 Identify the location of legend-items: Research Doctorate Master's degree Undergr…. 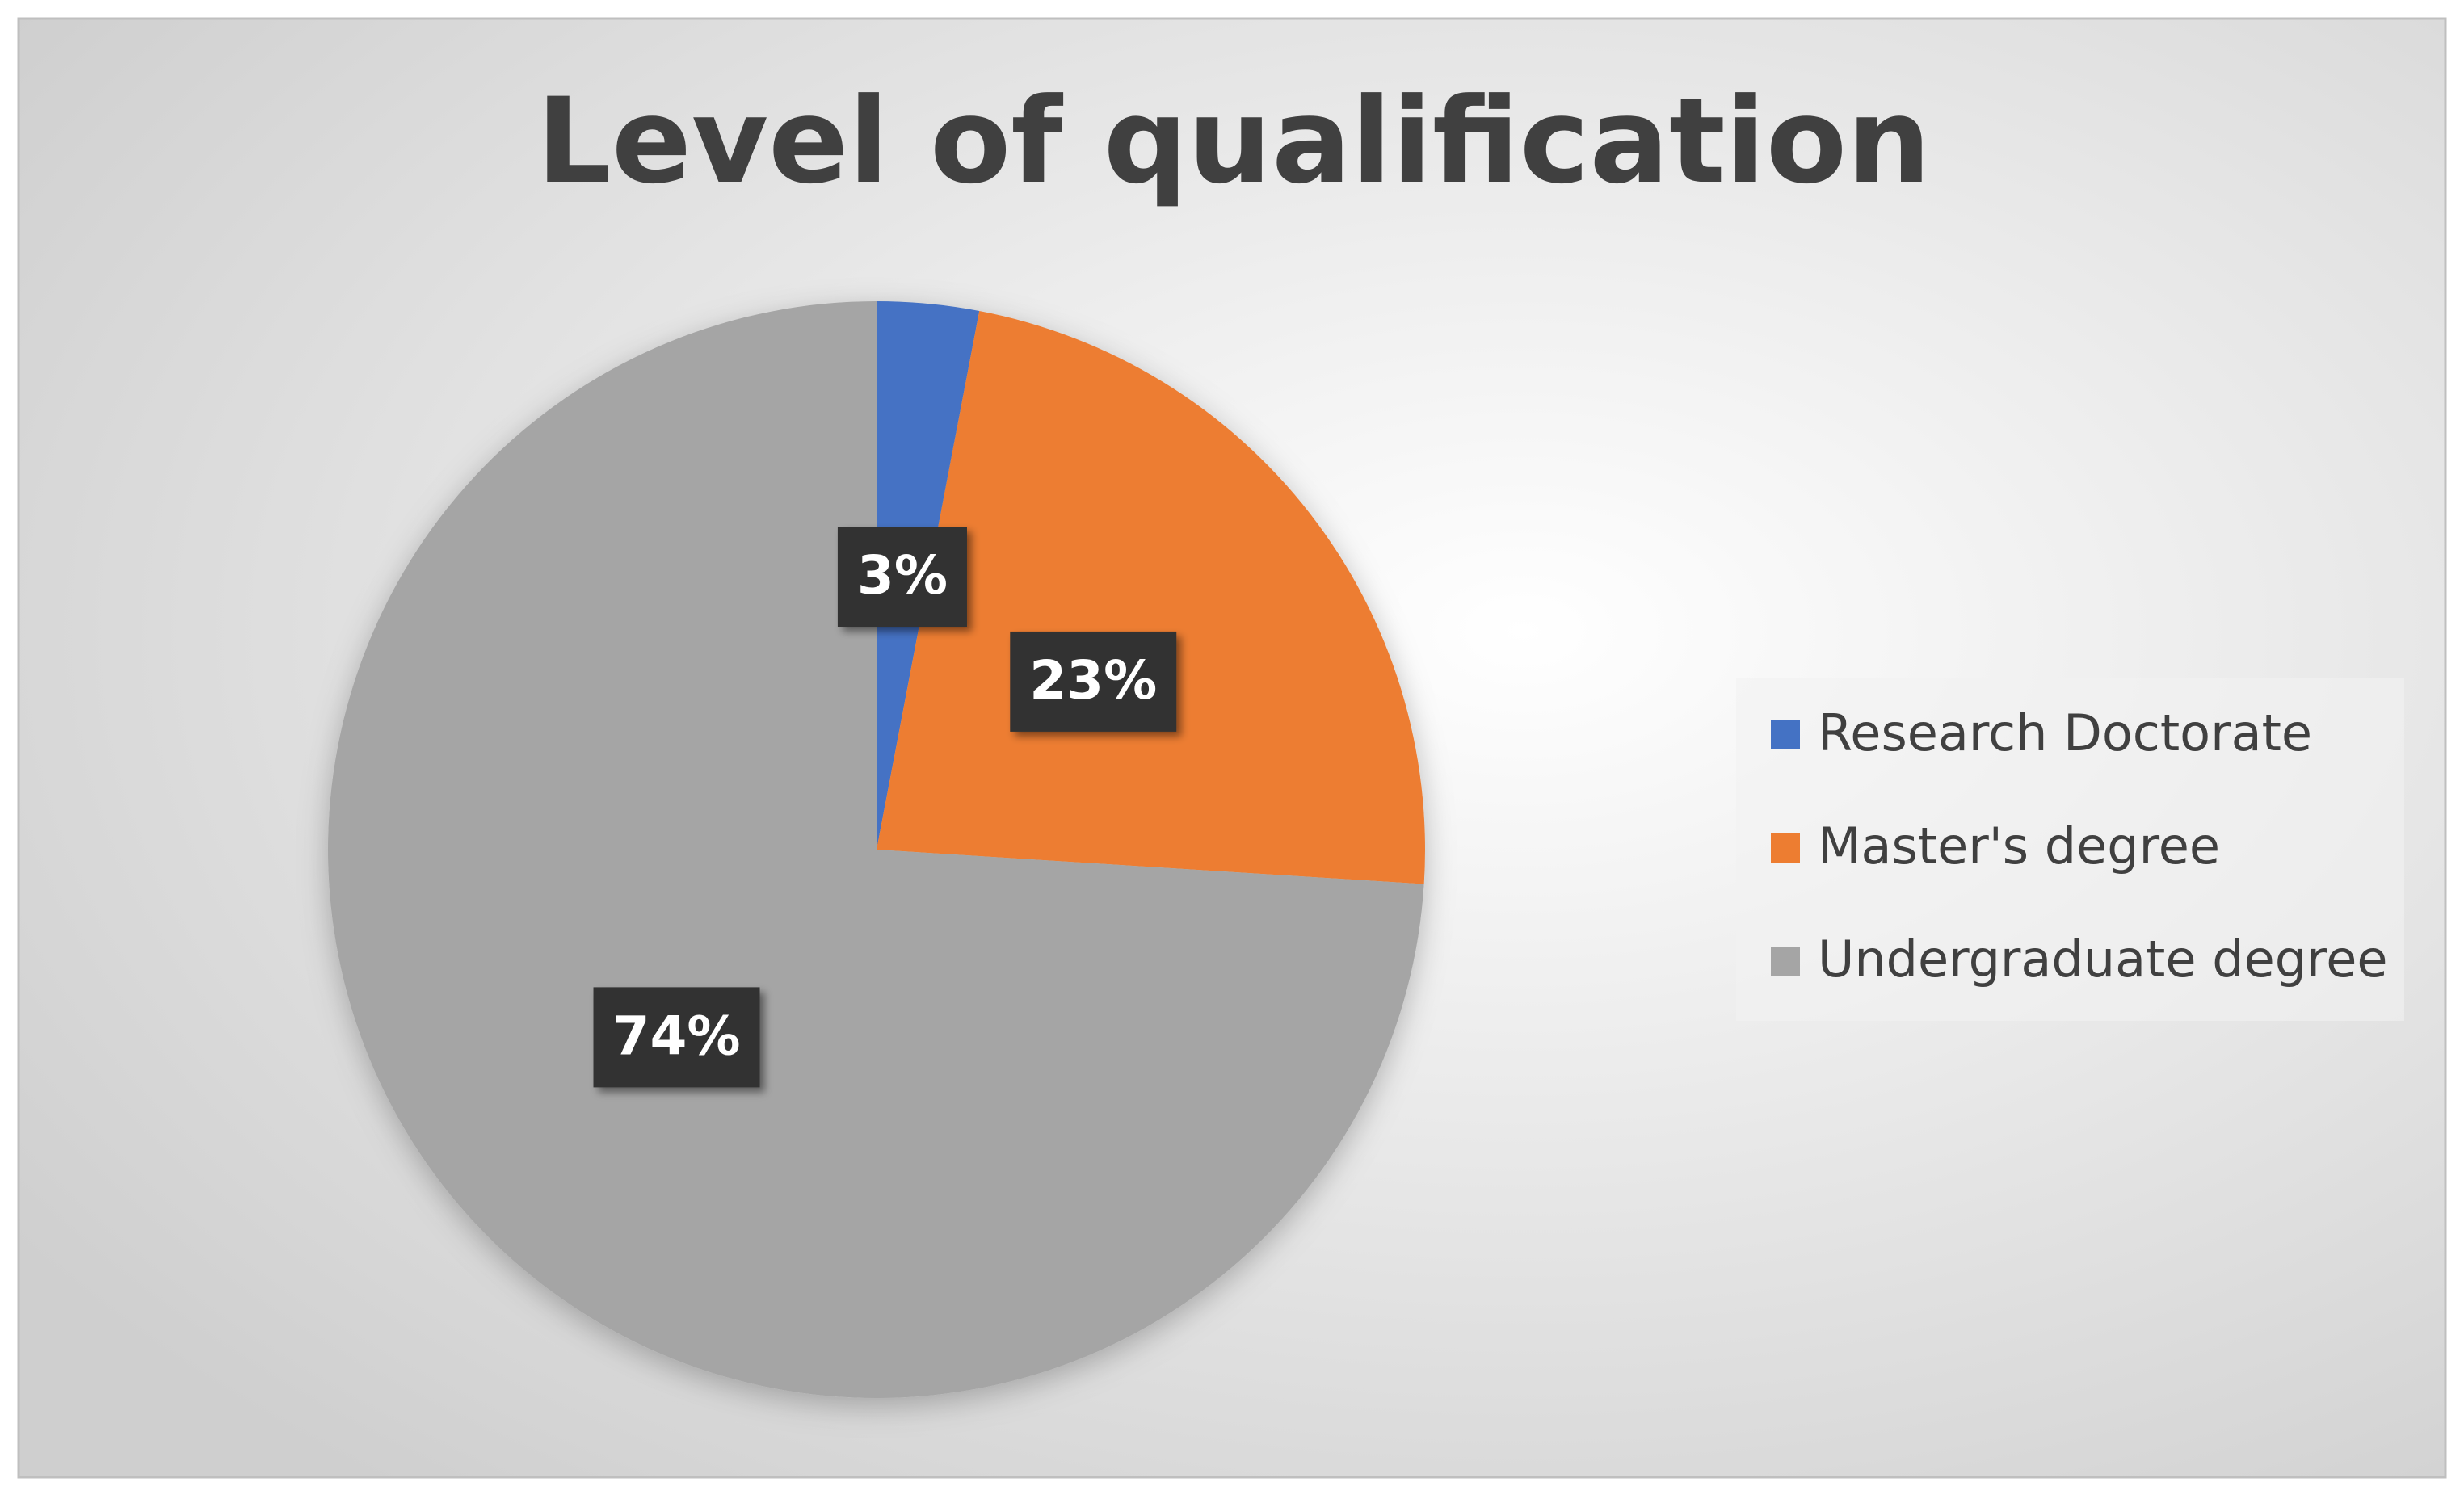
(2079, 846).